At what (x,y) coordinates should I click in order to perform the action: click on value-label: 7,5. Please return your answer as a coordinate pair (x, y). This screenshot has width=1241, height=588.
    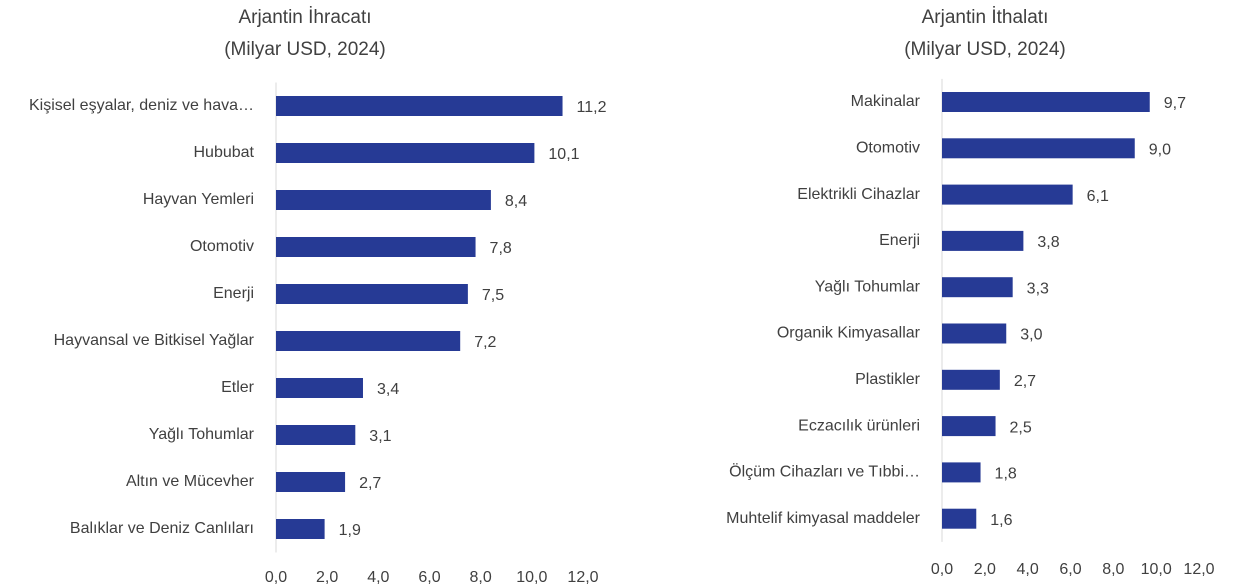
    Looking at the image, I should click on (493, 295).